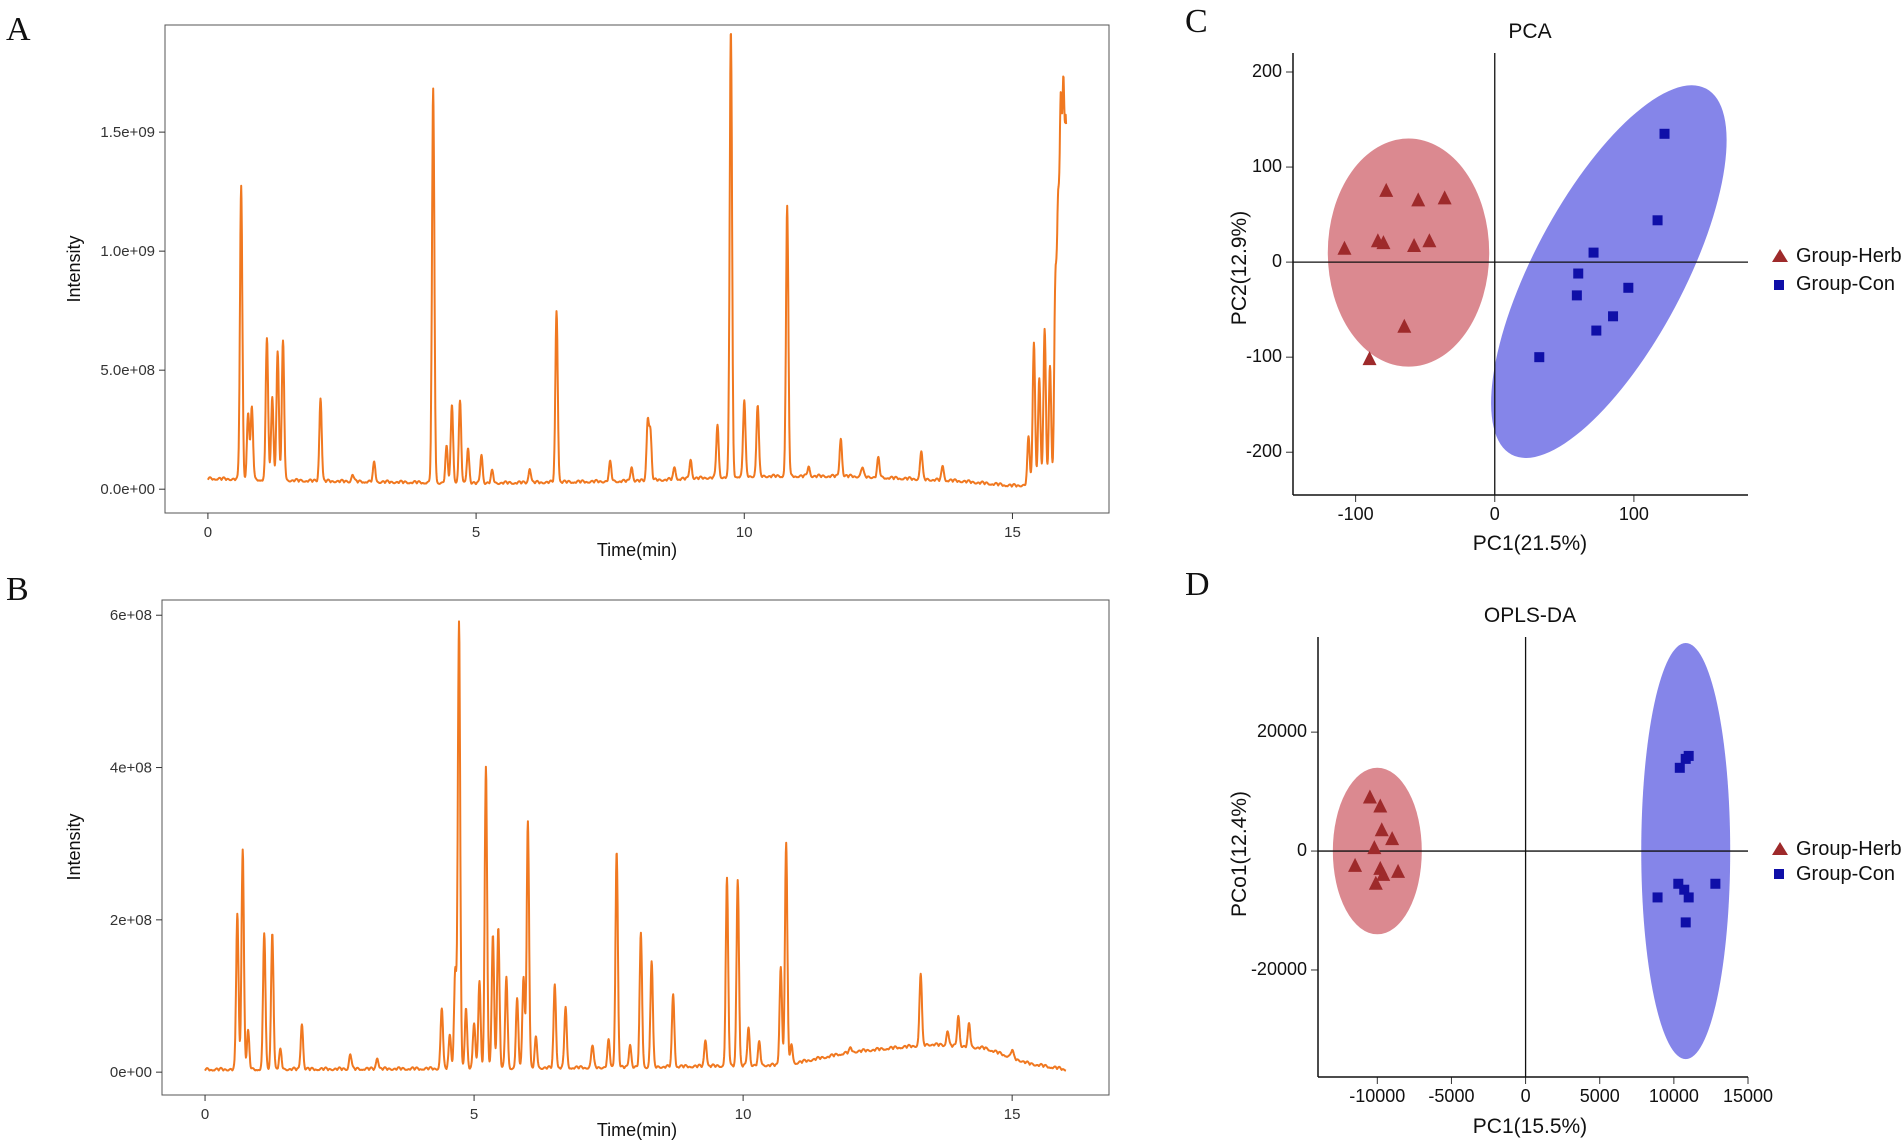  Describe the element at coordinates (1674, 1096) in the screenshot. I see `panel-d-x-tick-label: 10000` at that location.